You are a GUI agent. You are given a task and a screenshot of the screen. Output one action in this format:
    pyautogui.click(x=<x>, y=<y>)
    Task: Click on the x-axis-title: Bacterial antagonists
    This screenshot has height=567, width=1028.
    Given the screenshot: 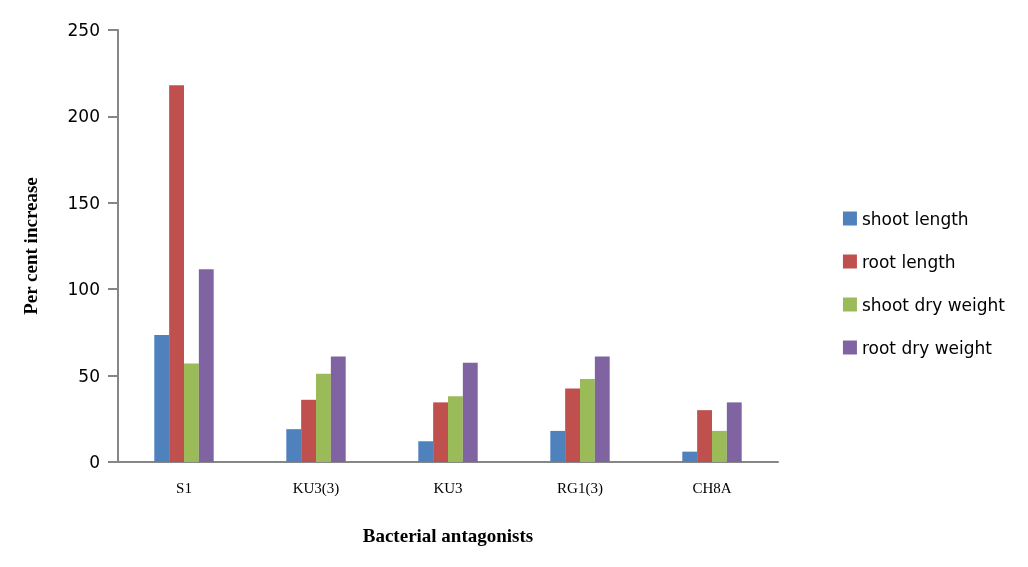 What is the action you would take?
    pyautogui.click(x=448, y=535)
    